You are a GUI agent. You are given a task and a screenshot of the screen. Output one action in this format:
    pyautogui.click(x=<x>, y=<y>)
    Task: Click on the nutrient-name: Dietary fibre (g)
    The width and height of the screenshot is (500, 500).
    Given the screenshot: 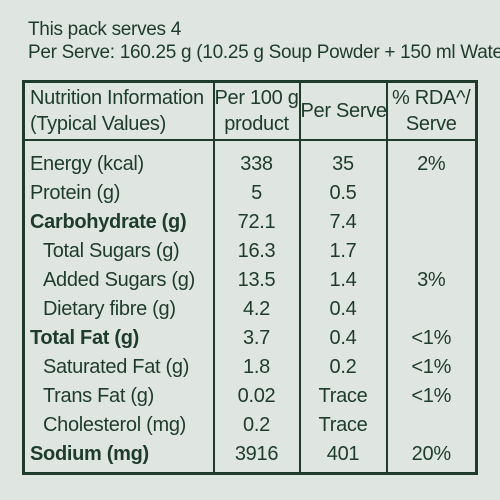 What is the action you would take?
    pyautogui.click(x=118, y=308)
    